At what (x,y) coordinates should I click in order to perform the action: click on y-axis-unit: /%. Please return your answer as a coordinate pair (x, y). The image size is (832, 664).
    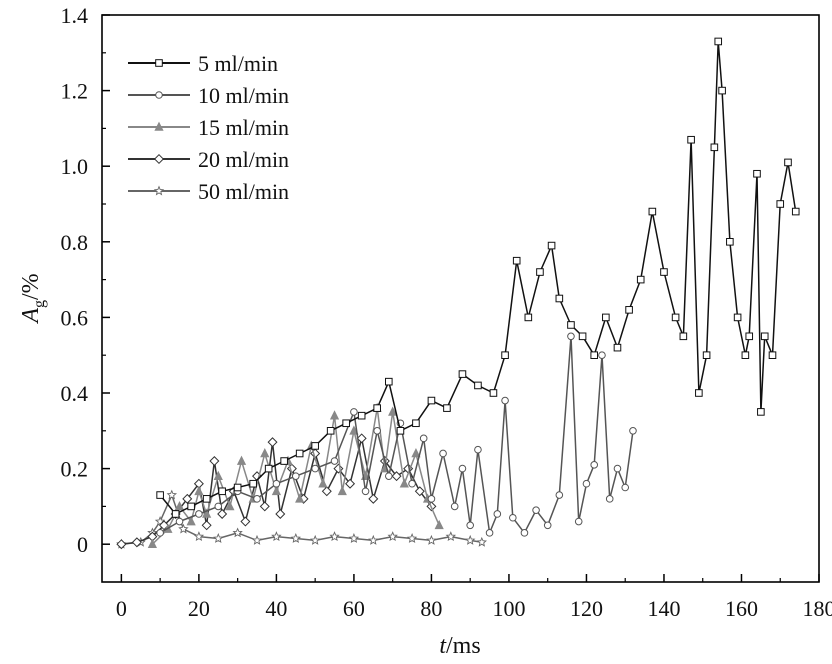
    Looking at the image, I should click on (31, 286).